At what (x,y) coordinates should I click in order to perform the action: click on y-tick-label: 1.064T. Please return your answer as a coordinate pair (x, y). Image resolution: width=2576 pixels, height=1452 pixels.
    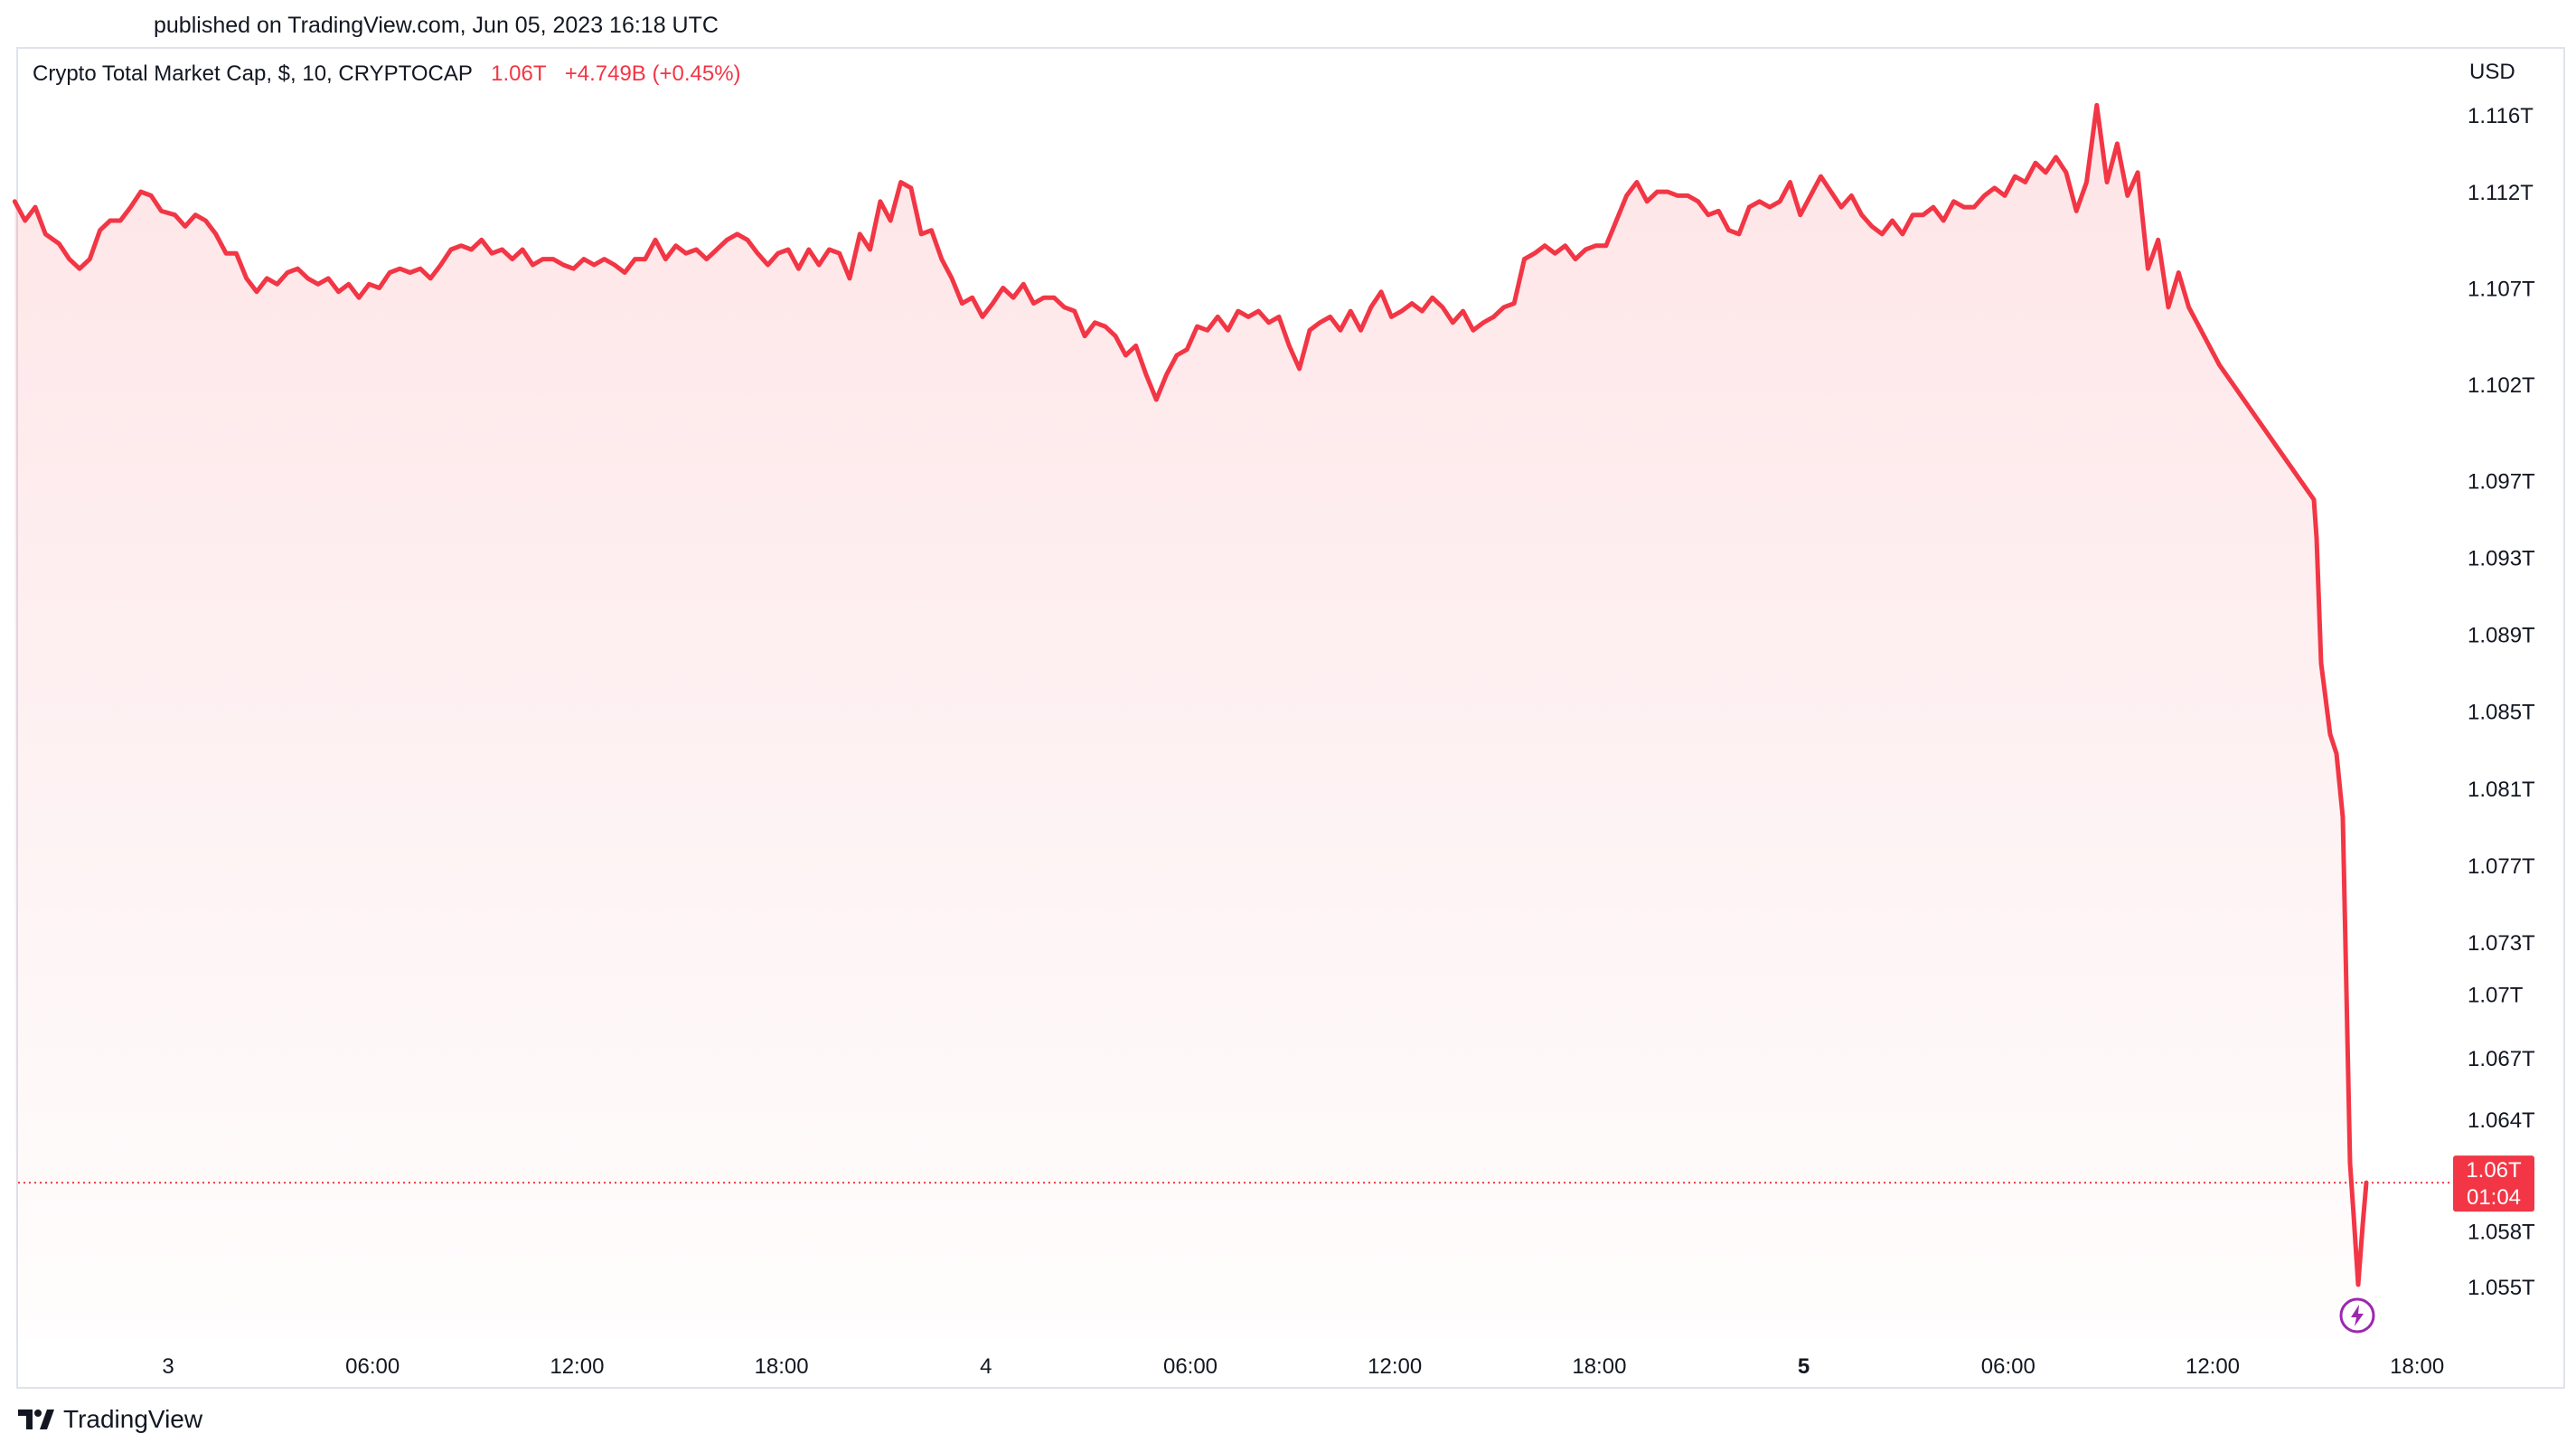
    Looking at the image, I should click on (2502, 1120).